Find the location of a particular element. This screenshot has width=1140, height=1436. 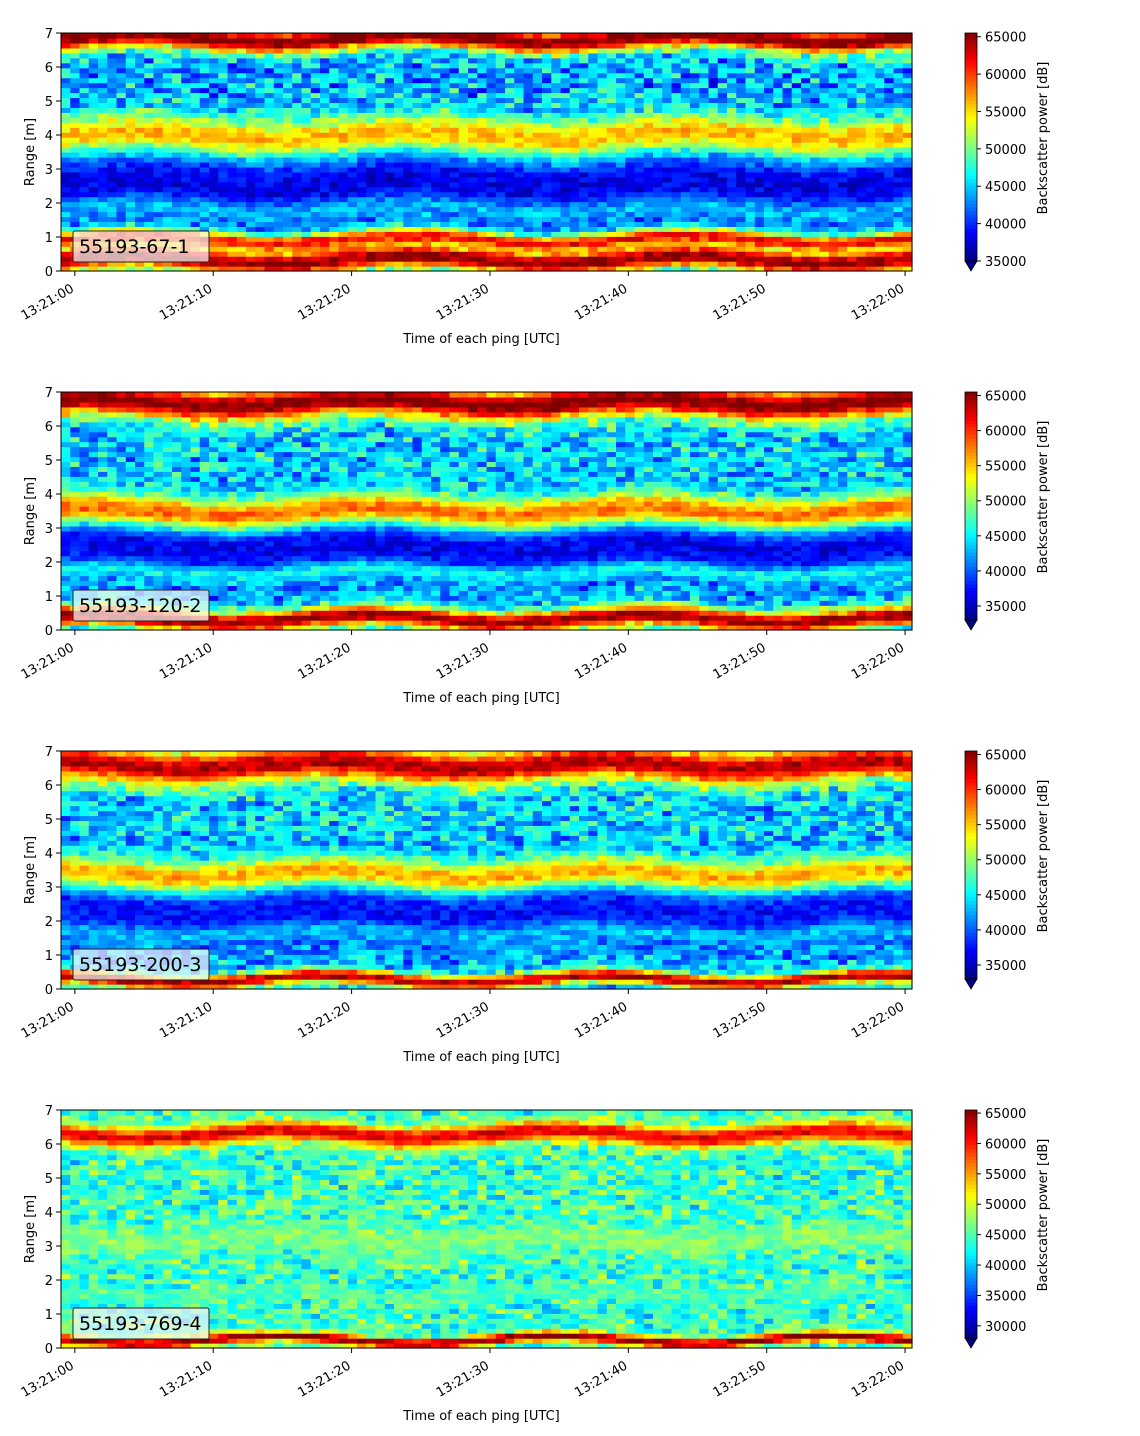

colorbar-segment is located at coordinates (971, 227).